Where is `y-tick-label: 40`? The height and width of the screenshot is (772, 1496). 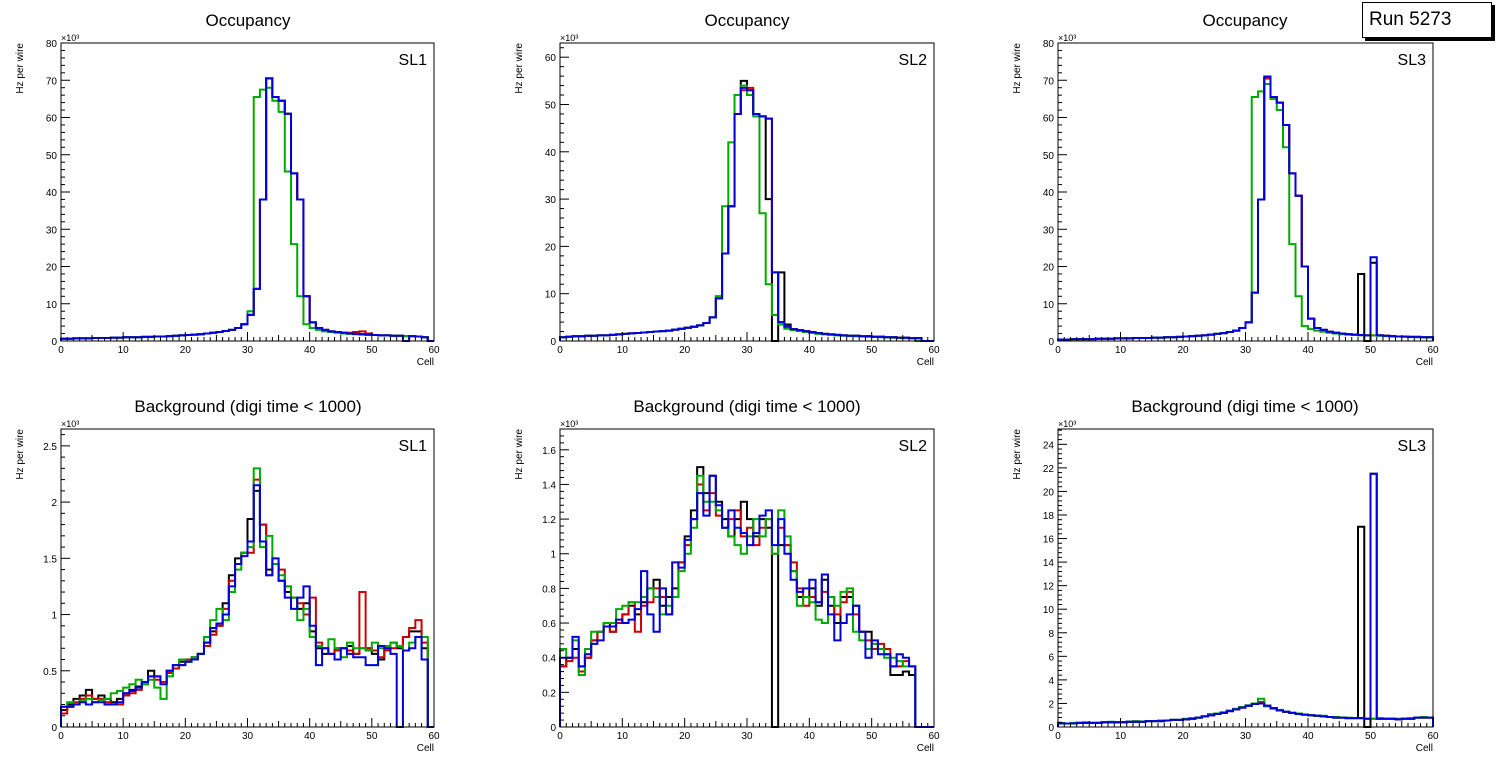 y-tick-label: 40 is located at coordinates (551, 153).